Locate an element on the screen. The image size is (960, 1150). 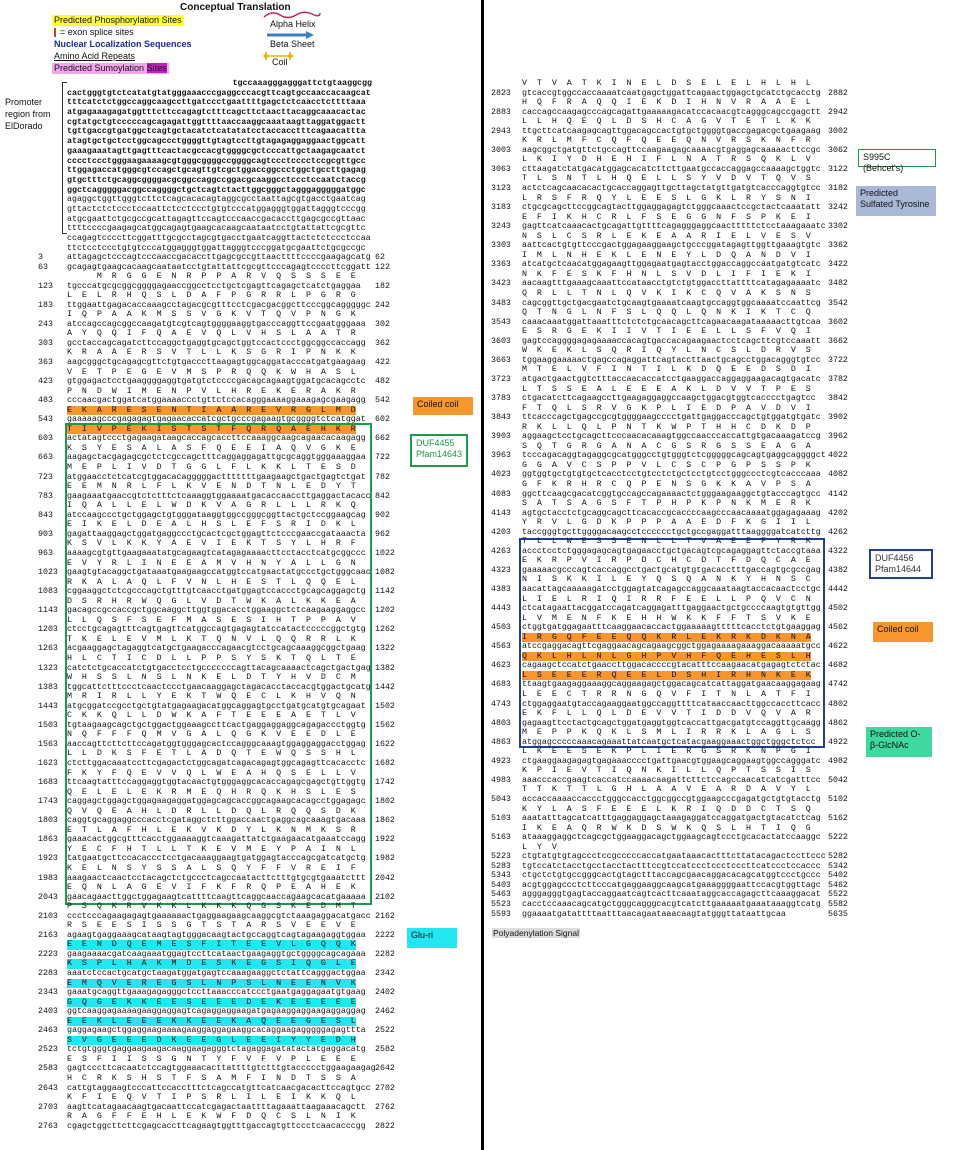
amino-acid-line: E I K E L D E A L H S L E F S R I D K L is located at coordinates (238, 525).